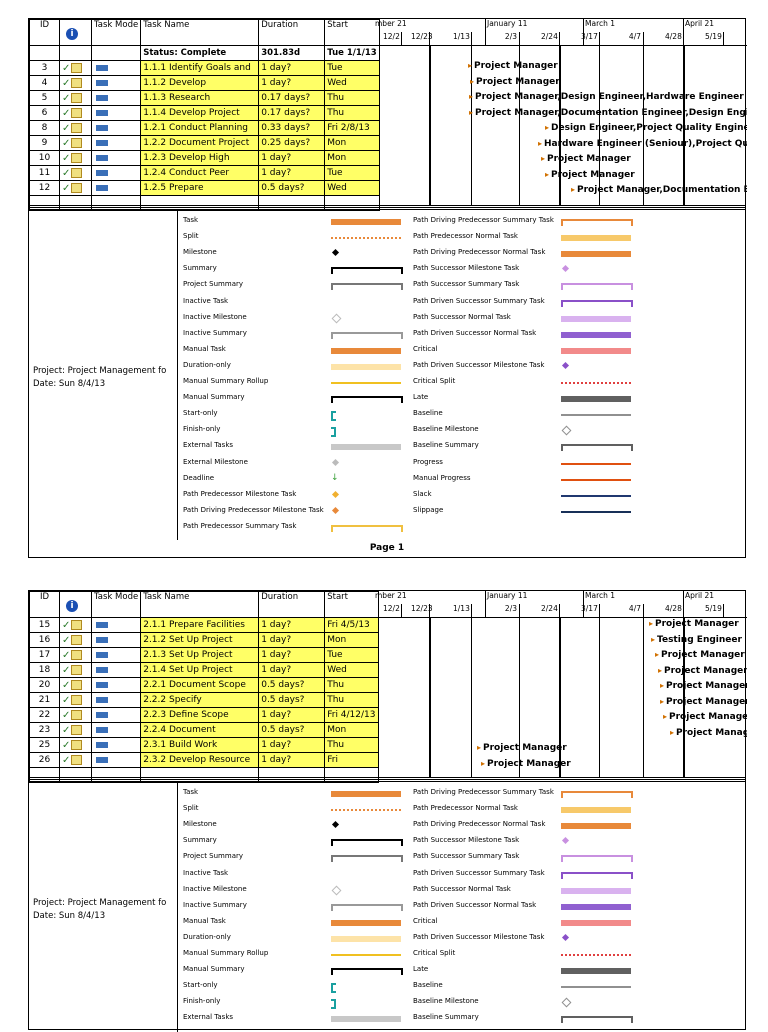  I want to click on task-start: Fri 4/12/13, so click(351, 715).